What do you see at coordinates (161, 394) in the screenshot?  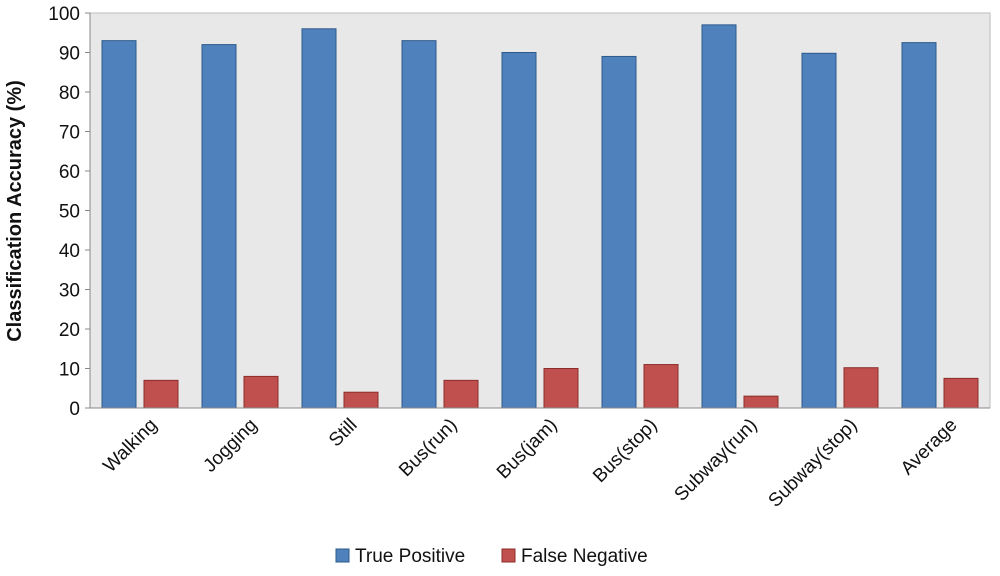 I see `bar-false-negative-walking` at bounding box center [161, 394].